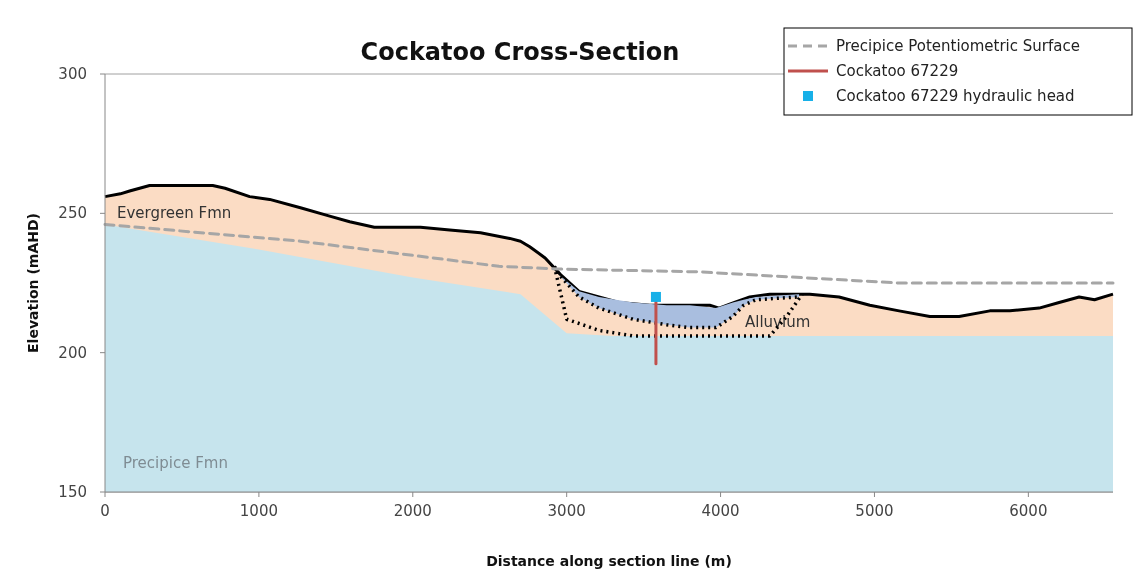 This screenshot has width=1136, height=574. What do you see at coordinates (175, 463) in the screenshot?
I see `series-label: Precipice Fmn` at bounding box center [175, 463].